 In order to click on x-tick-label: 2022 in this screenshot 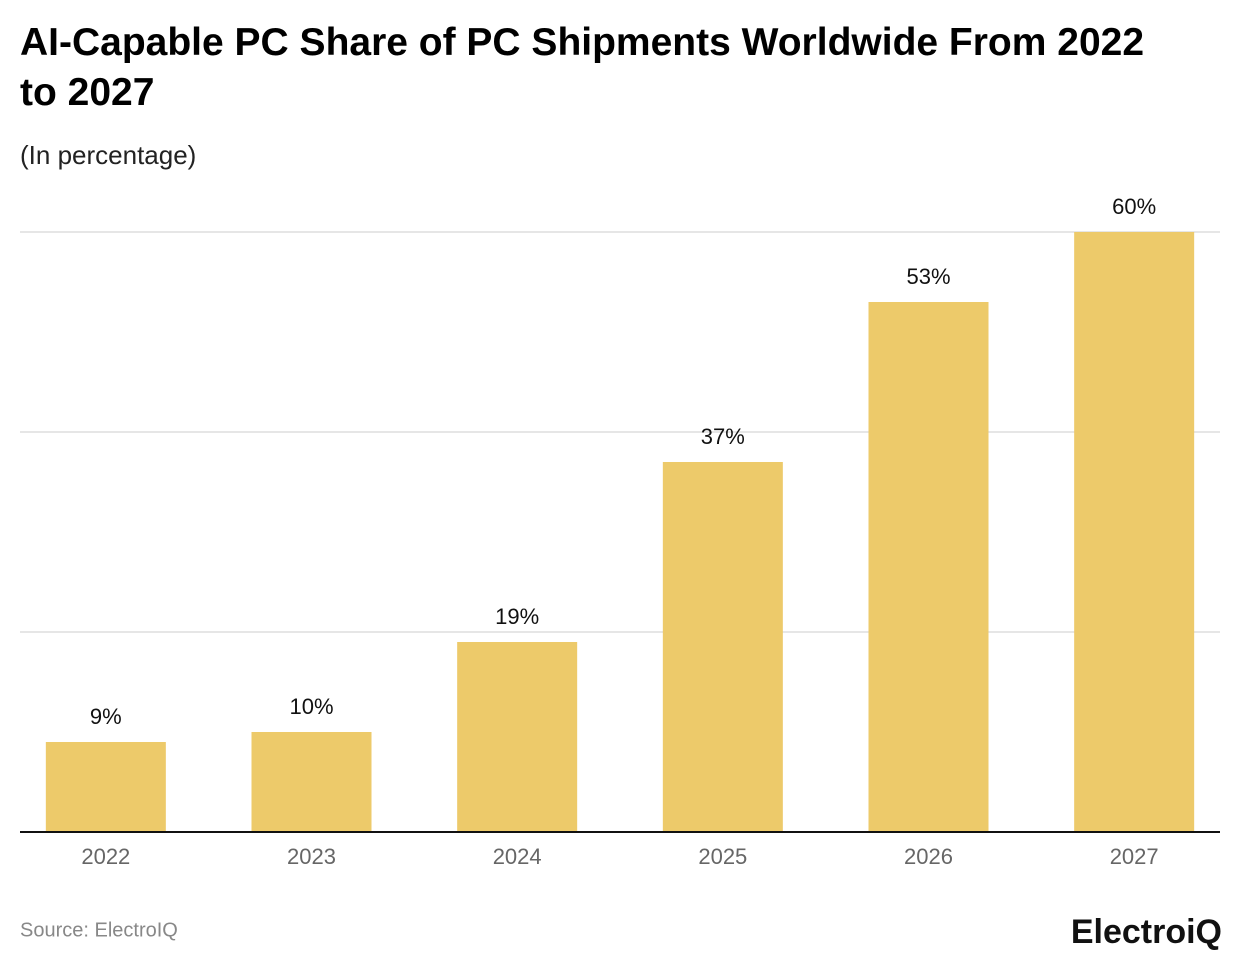, I will do `click(105, 856)`.